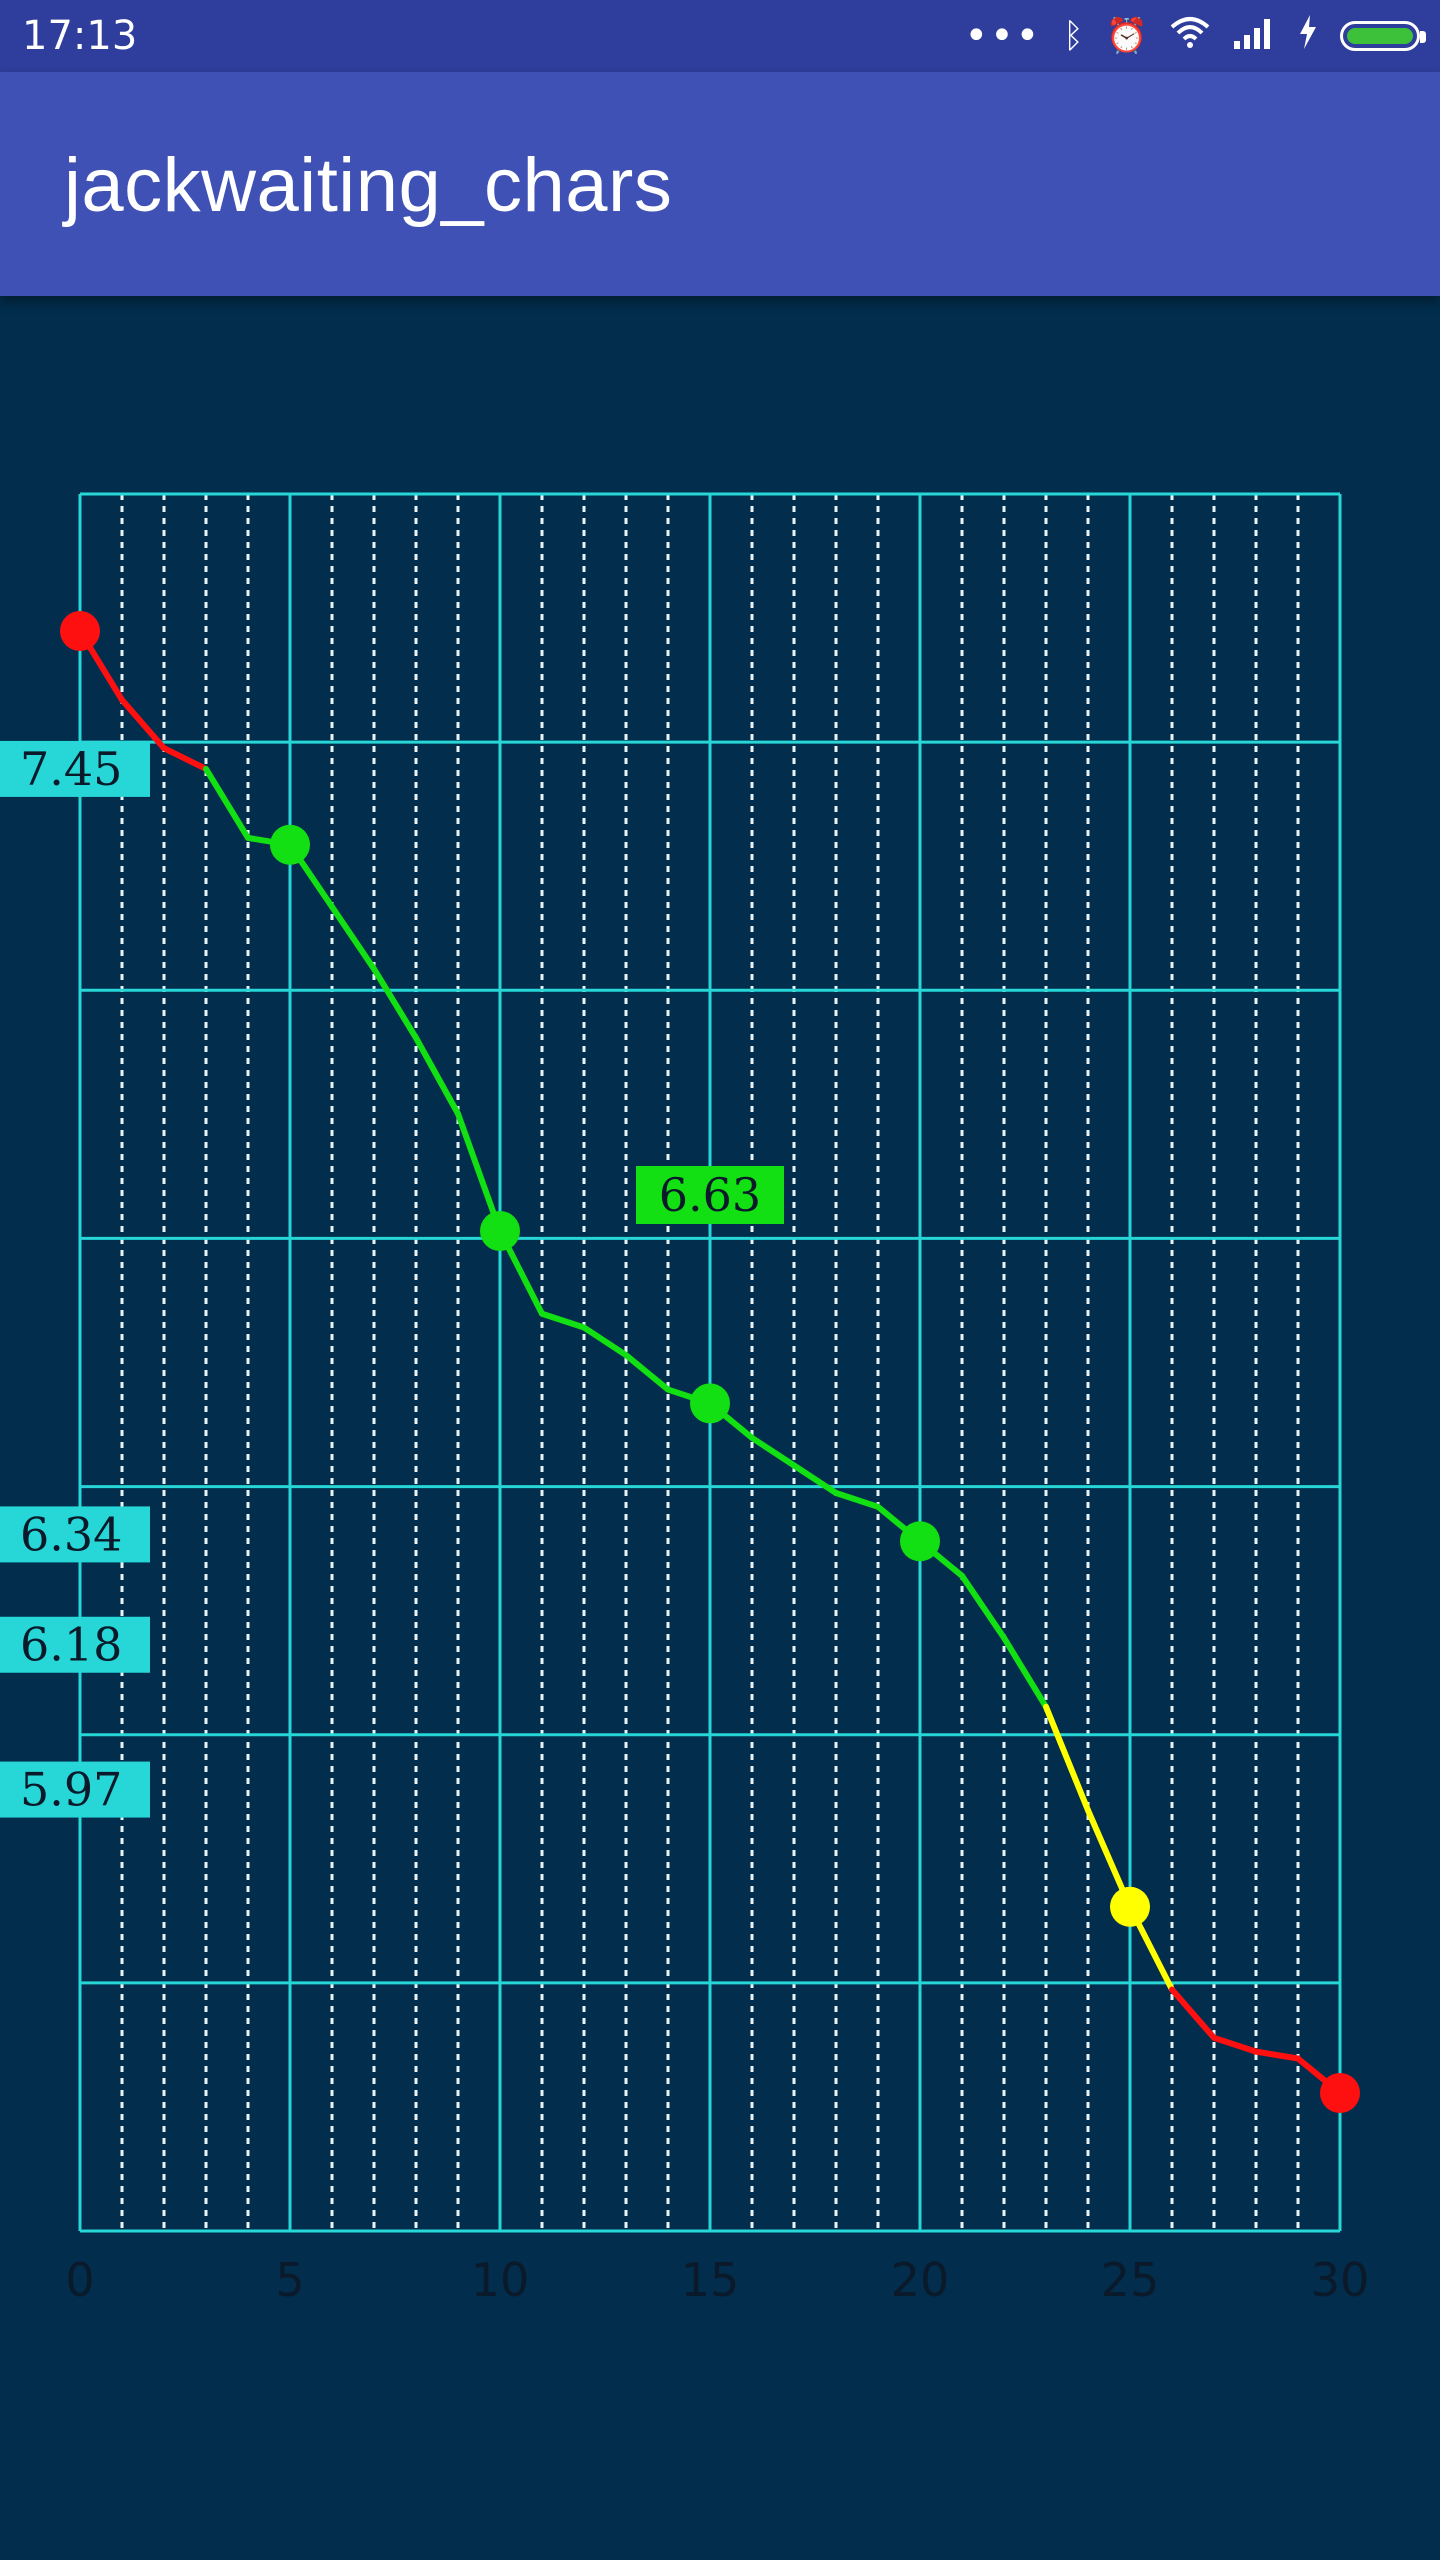  I want to click on y-value-label: 7.45, so click(71, 769).